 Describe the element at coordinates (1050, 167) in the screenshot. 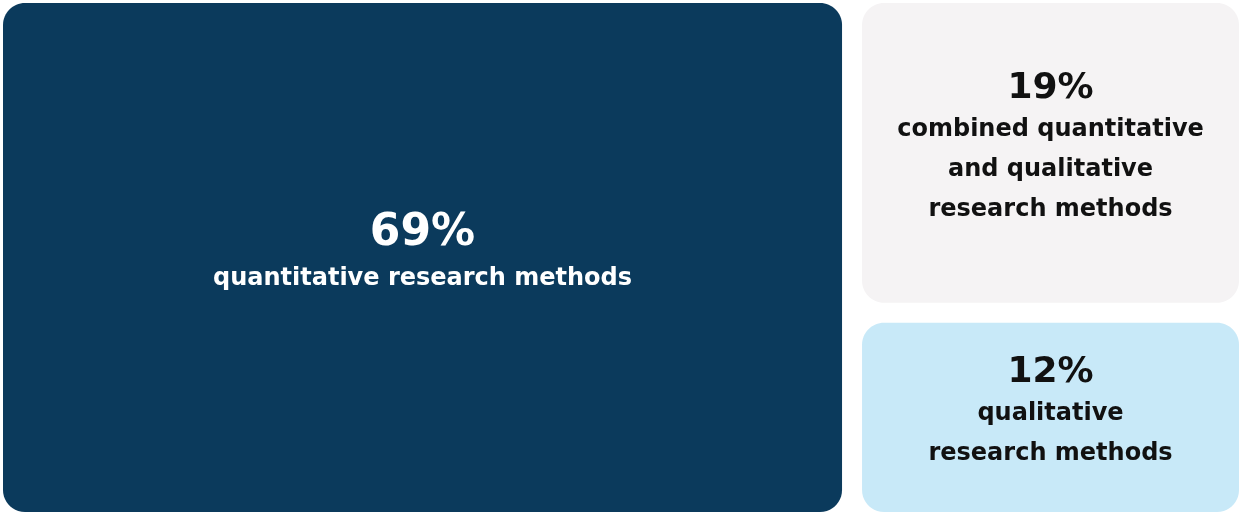

I see `category-label: combined quantitative and qualitative research methods` at that location.